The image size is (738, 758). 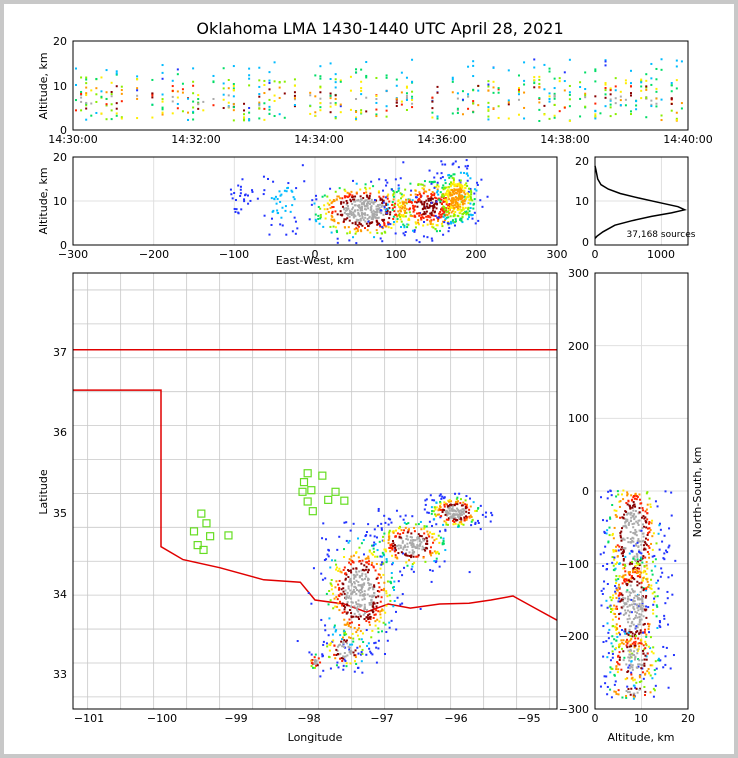 I want to click on ns-ytick-300: 300, so click(x=578, y=273).